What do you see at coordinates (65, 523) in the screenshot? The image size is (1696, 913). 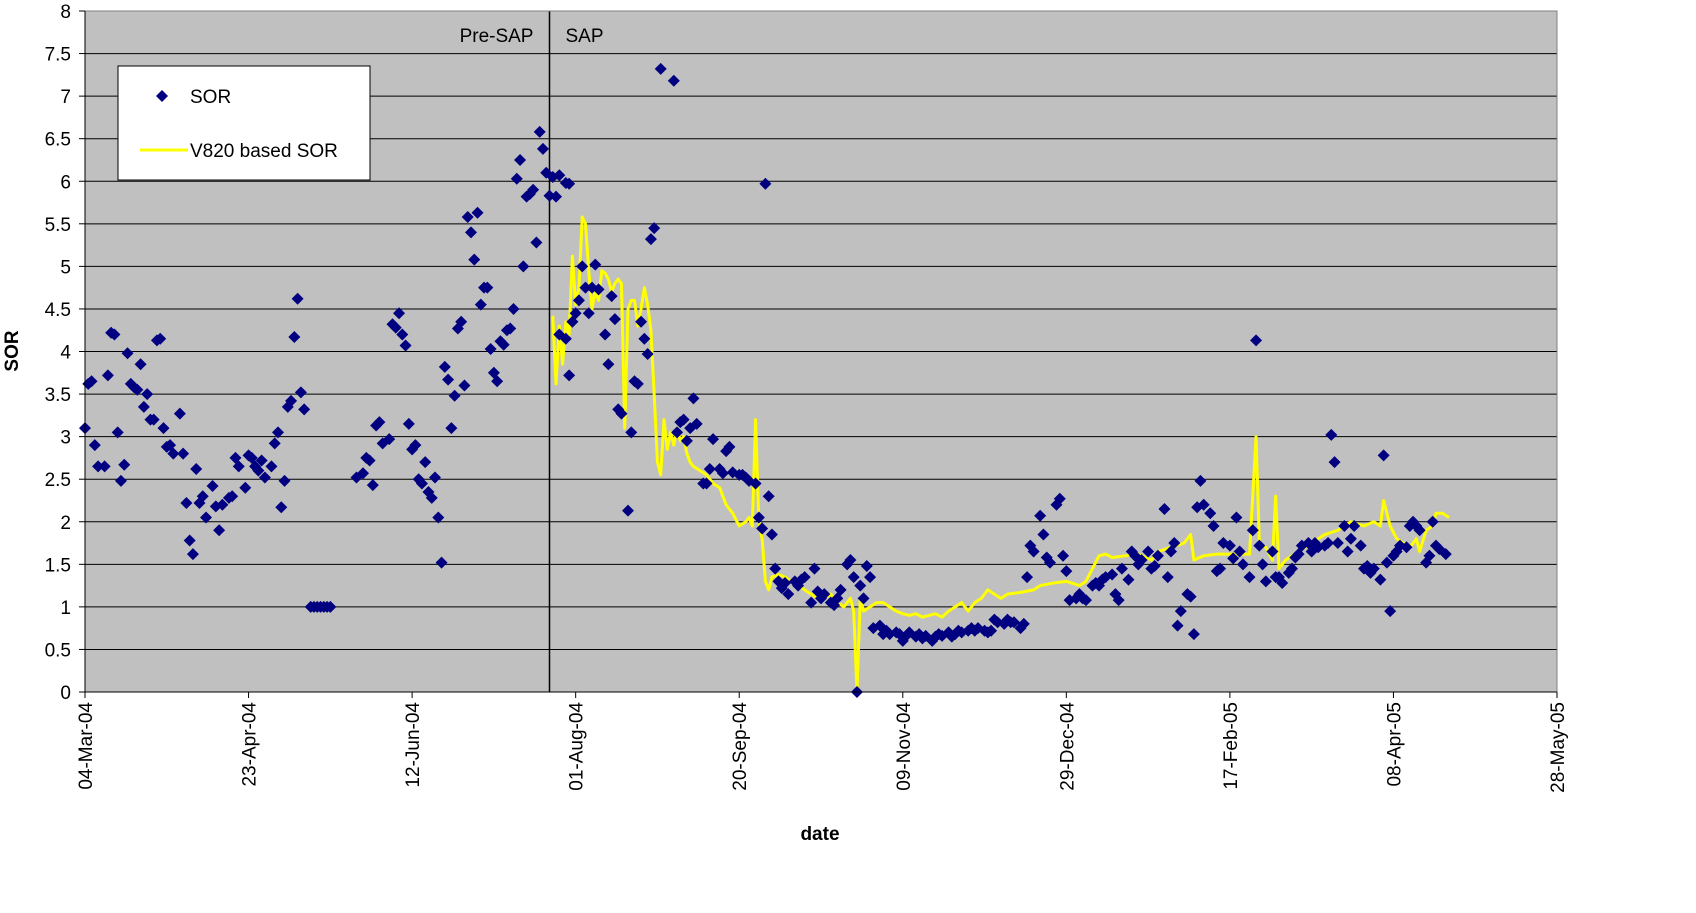 I see `y-tick-label: 2` at bounding box center [65, 523].